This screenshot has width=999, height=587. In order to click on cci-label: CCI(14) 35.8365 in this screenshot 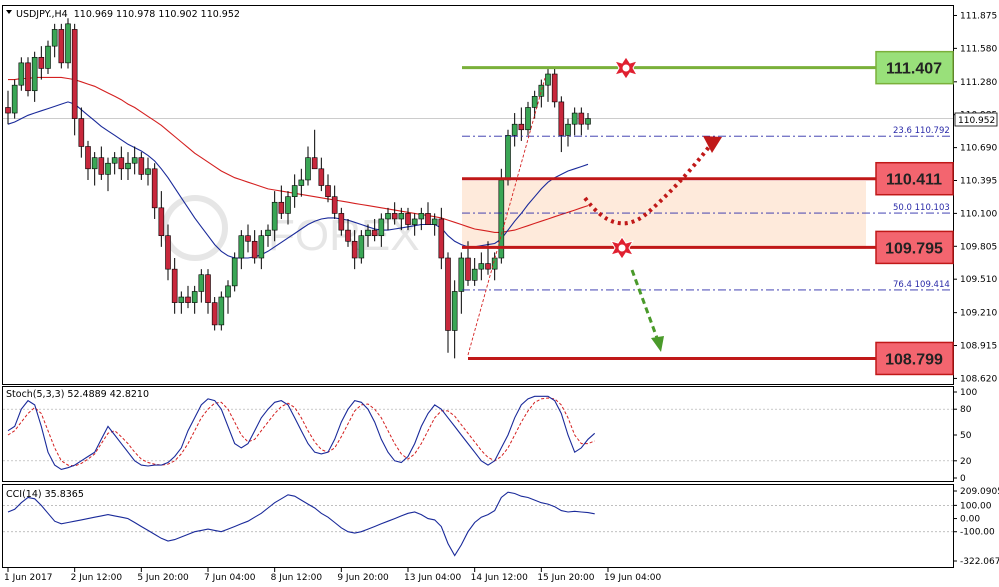, I will do `click(45, 494)`.